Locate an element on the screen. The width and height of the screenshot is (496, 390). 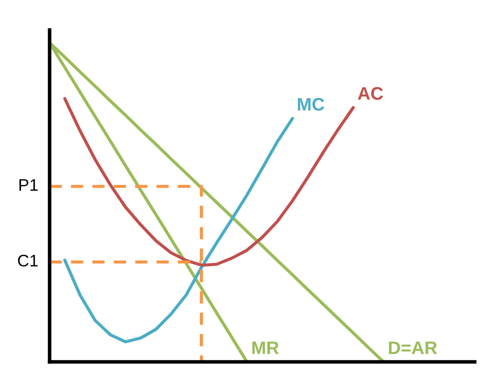
series-label: C1 is located at coordinates (28, 260).